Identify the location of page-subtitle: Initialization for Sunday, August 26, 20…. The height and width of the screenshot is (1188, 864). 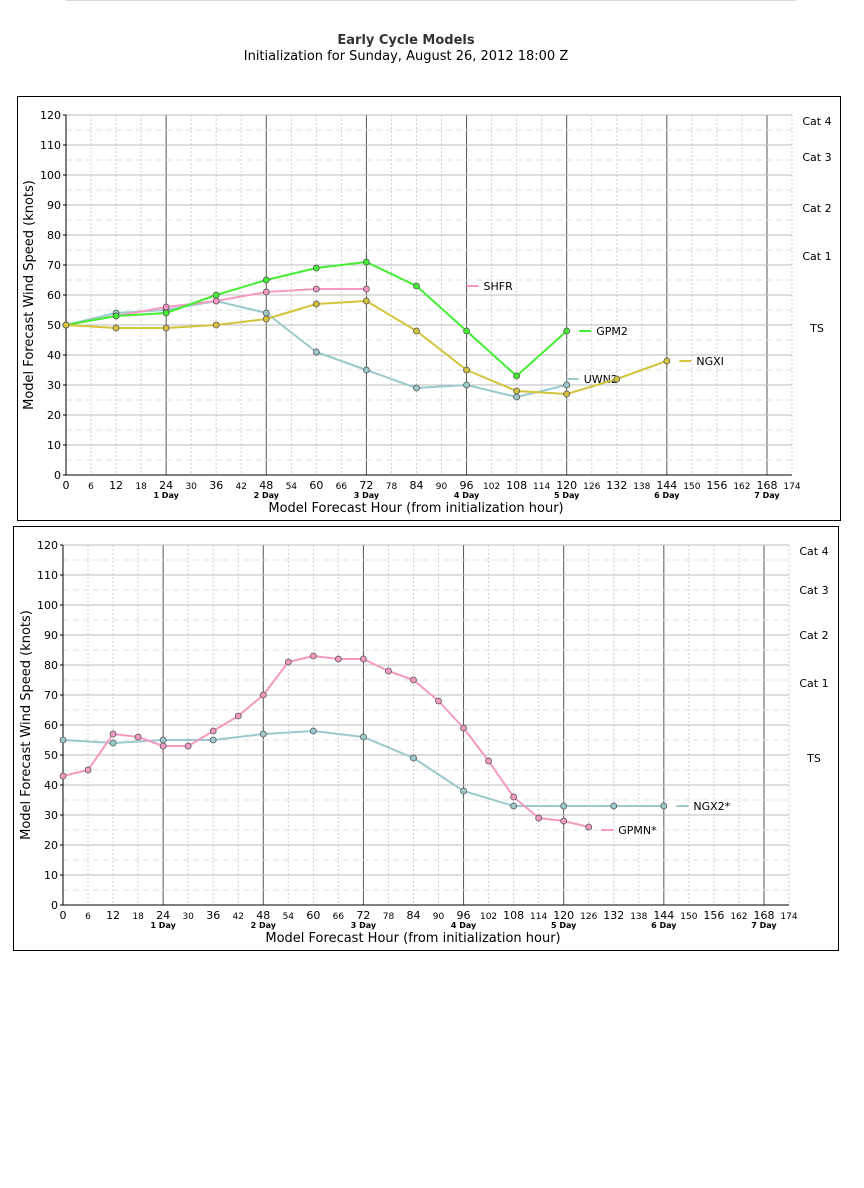
(406, 56).